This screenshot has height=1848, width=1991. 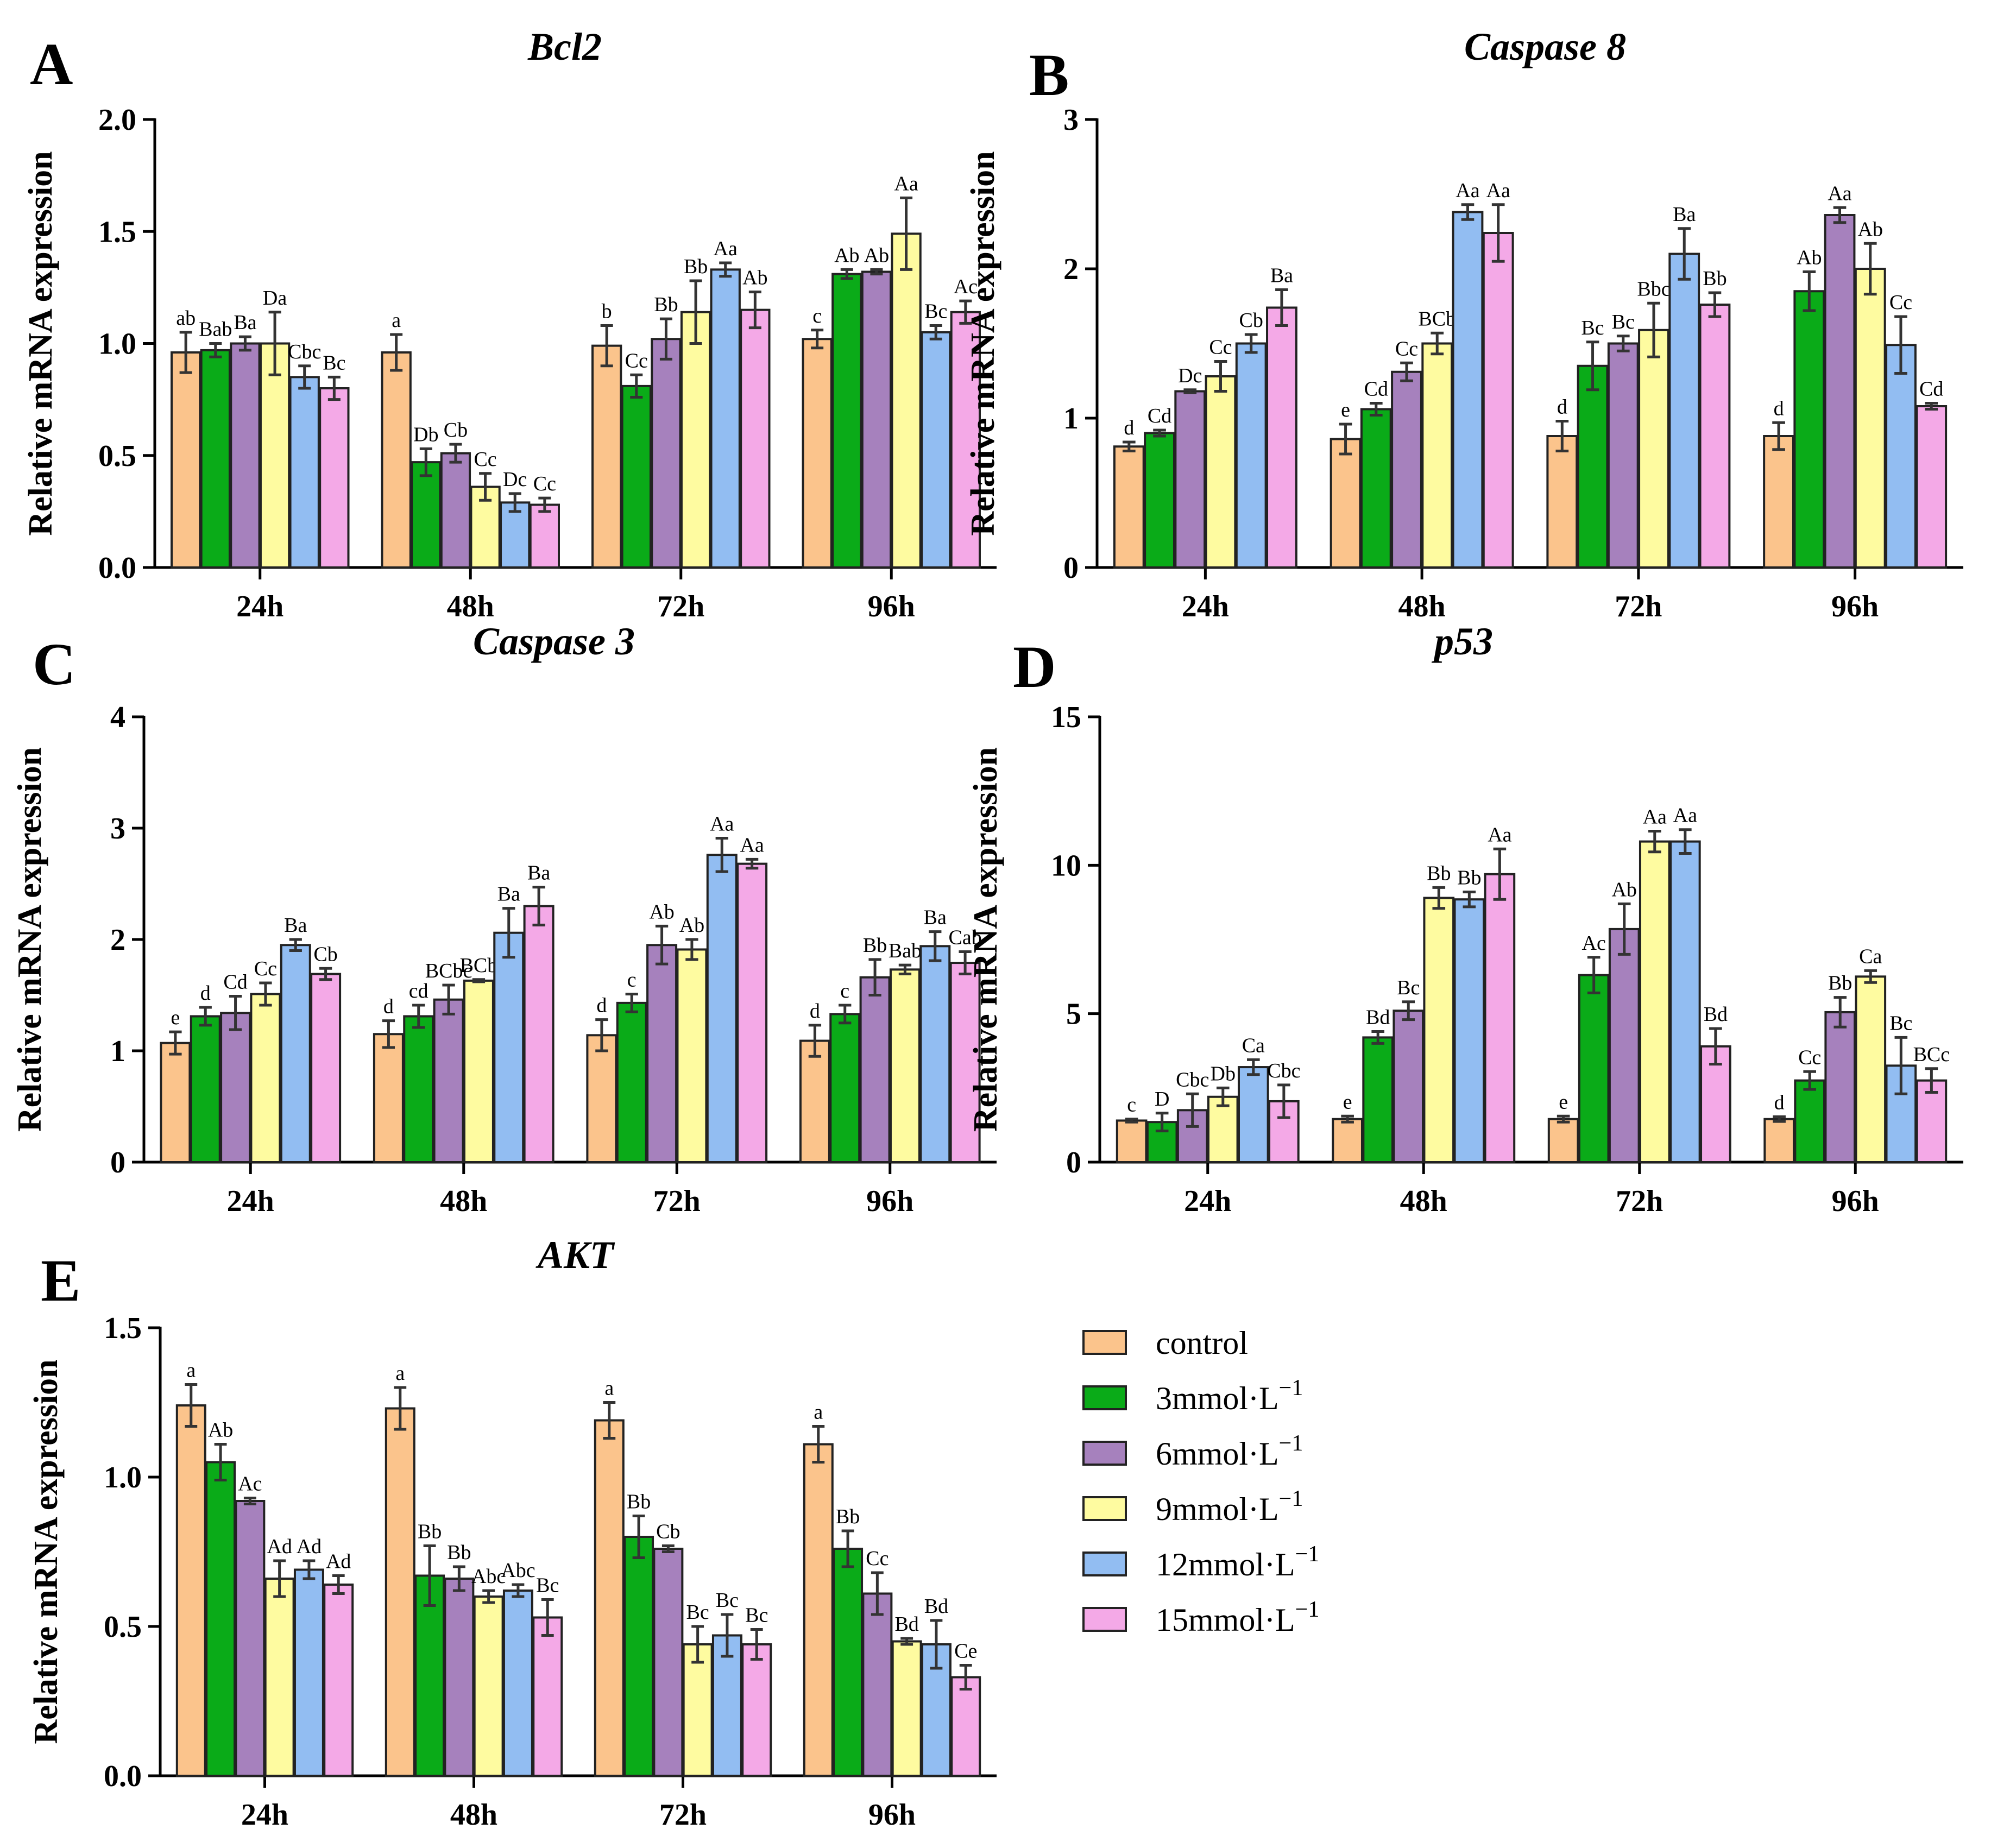 What do you see at coordinates (1104, 1508) in the screenshot?
I see `legend-swatch` at bounding box center [1104, 1508].